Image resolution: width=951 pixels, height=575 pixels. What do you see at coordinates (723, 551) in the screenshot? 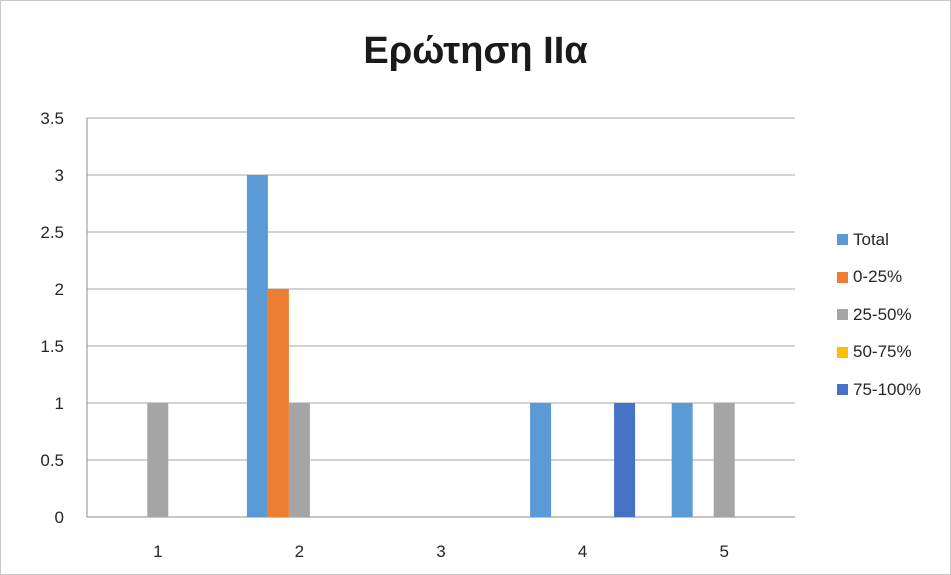
I see `x-tick-label: 5` at bounding box center [723, 551].